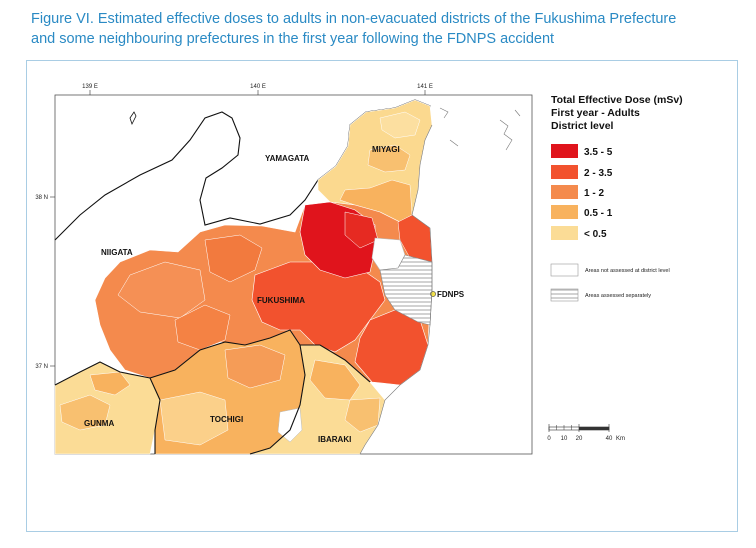 Image resolution: width=756 pixels, height=548 pixels. I want to click on region-aizu-east, so click(233, 258).